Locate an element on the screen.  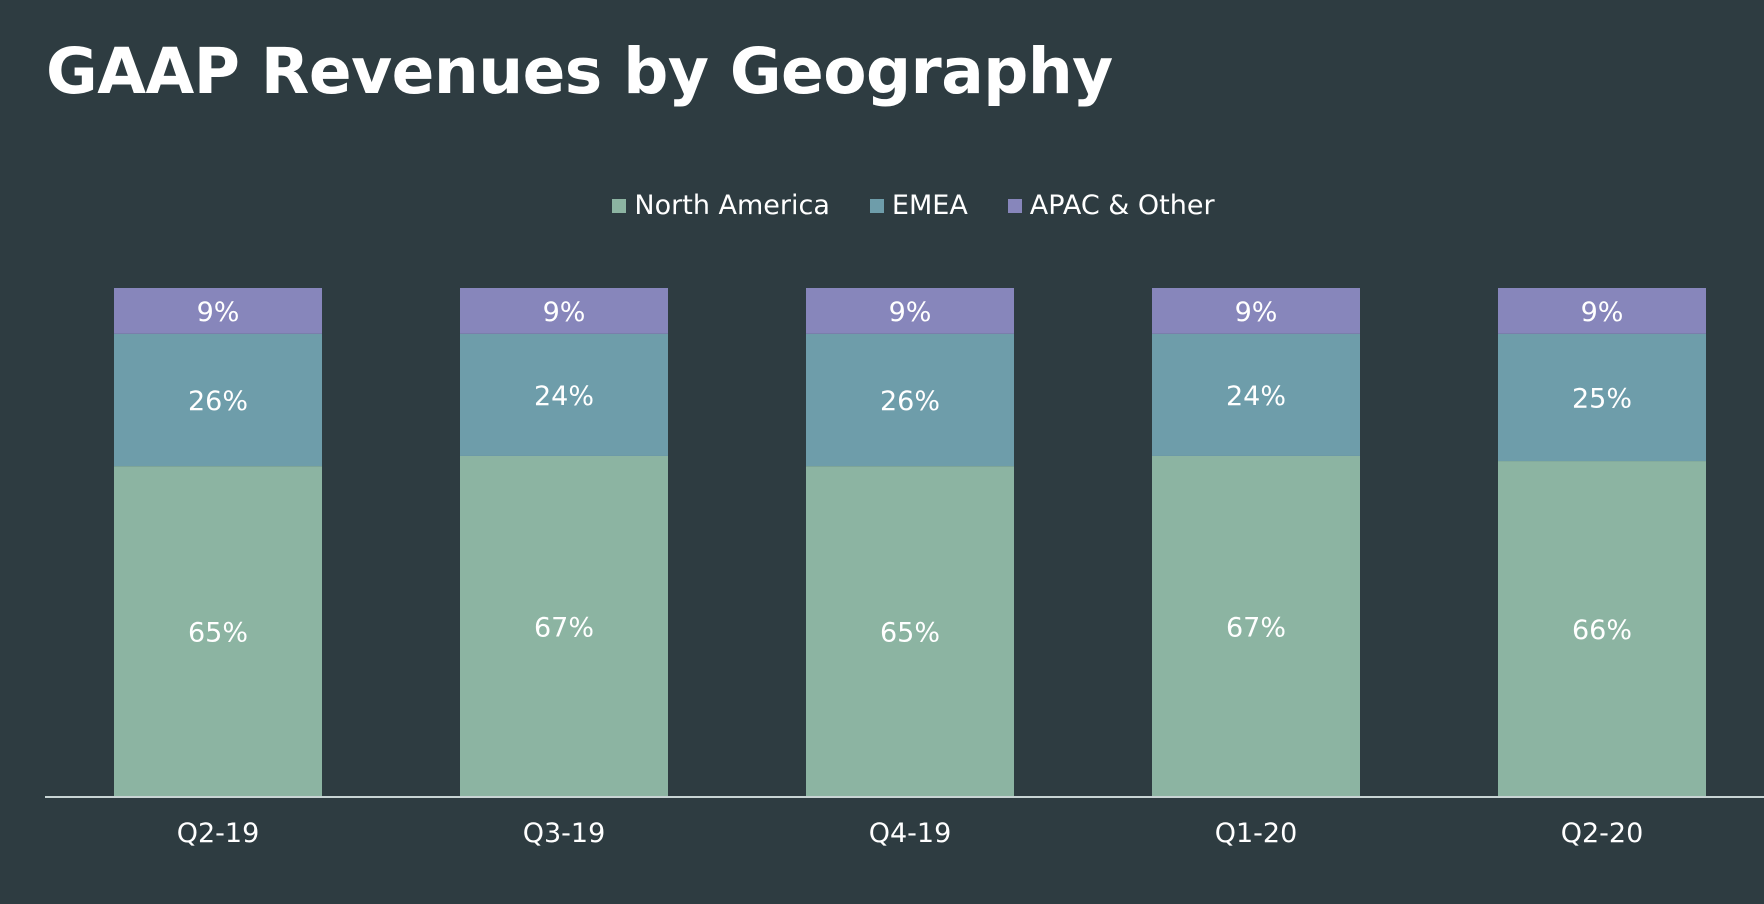
legend-swatch-apac is located at coordinates (1014, 205).